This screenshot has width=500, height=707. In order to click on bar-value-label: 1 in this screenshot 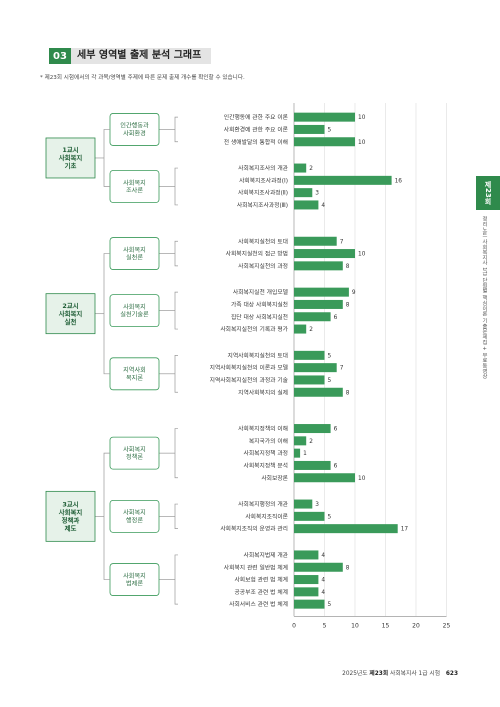, I will do `click(305, 454)`.